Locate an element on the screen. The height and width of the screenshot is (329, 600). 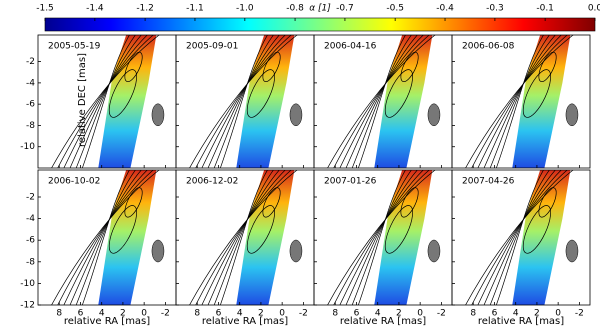
panel: 2007-01-26 8 6 4 2 0 -2 relative RA [mas] is located at coordinates (383, 248).